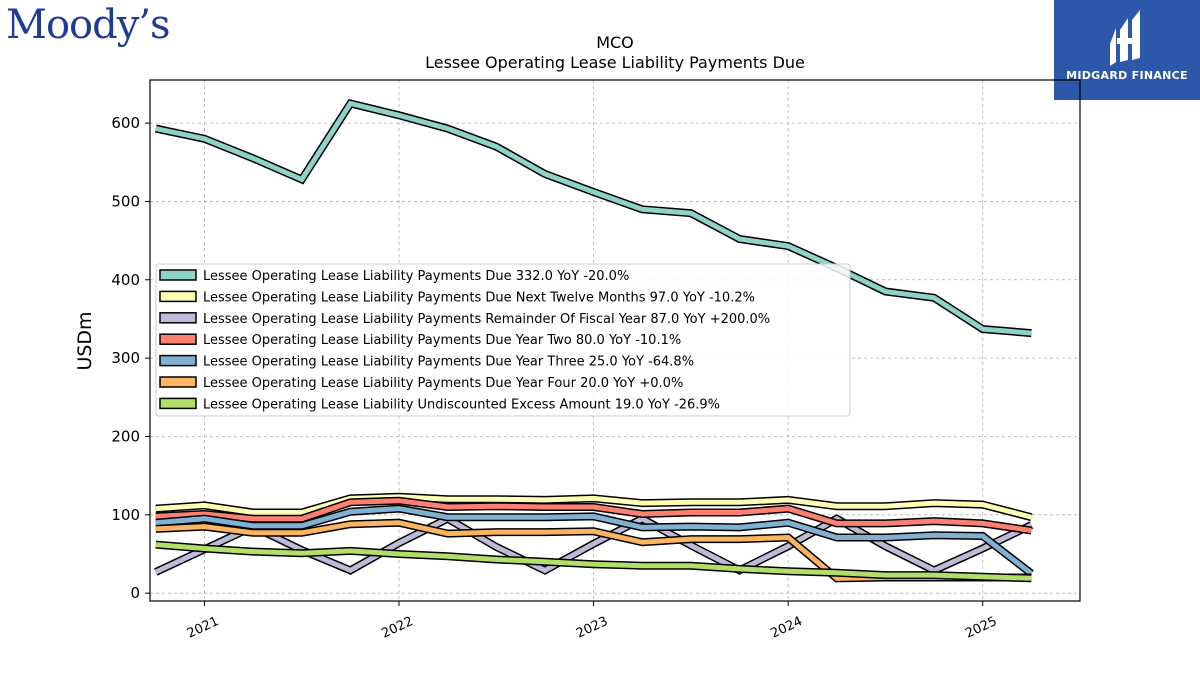  I want to click on midgard-finance-logo: MIDGARD FINANCE, so click(1127, 50).